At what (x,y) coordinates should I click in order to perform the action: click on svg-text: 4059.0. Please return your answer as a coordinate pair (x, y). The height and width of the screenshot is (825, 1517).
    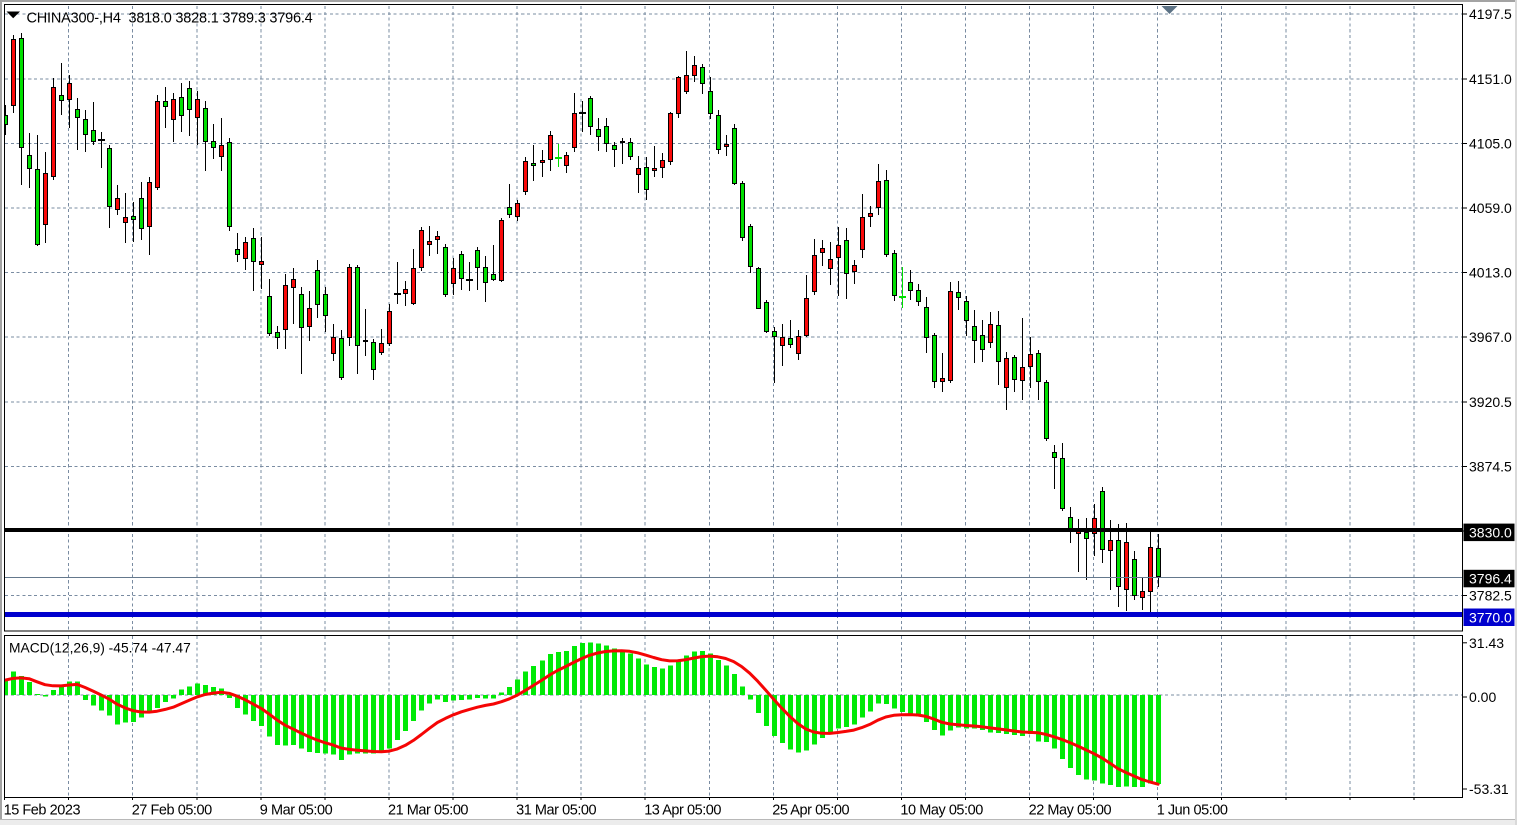
    Looking at the image, I should click on (1490, 208).